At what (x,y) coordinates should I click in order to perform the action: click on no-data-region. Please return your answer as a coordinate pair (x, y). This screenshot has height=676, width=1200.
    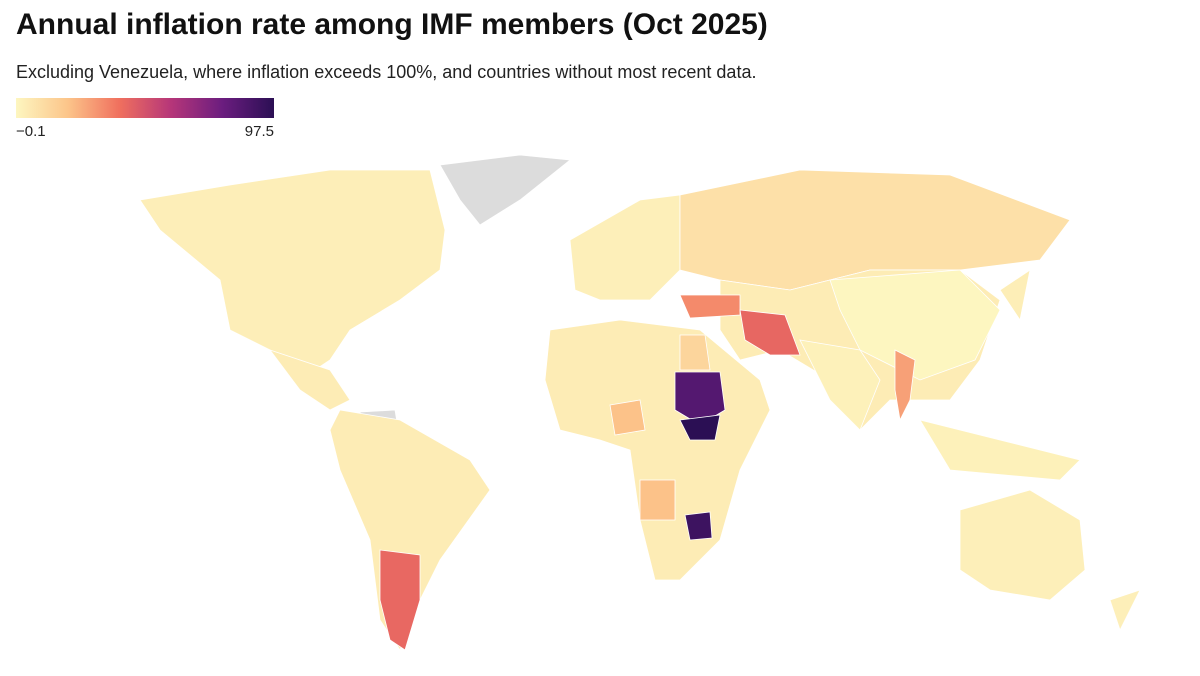
    Looking at the image, I should click on (505, 190).